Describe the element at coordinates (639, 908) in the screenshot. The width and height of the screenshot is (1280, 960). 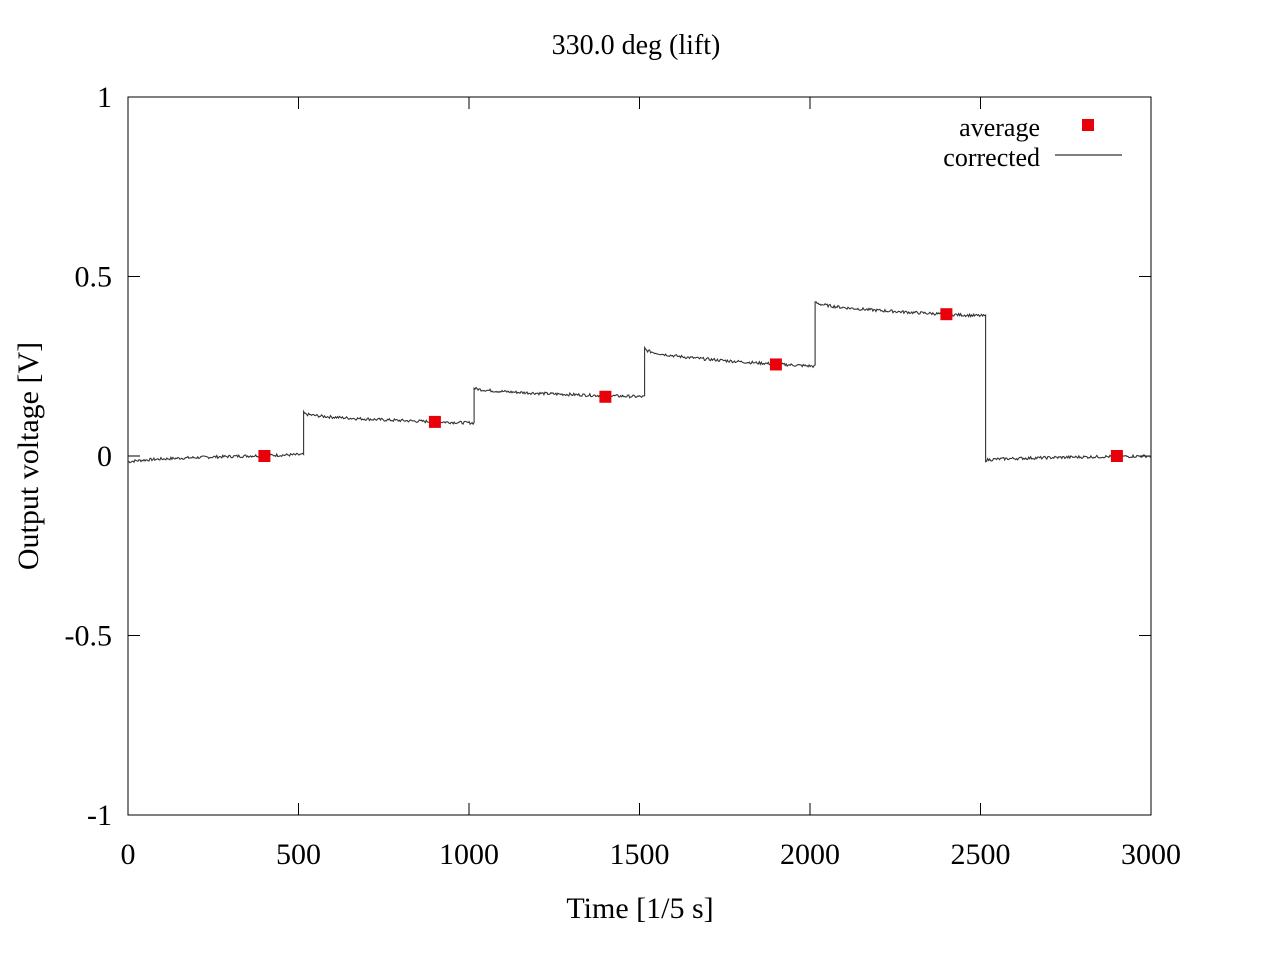
I see `x-axis-label: Time [1/5 s]` at that location.